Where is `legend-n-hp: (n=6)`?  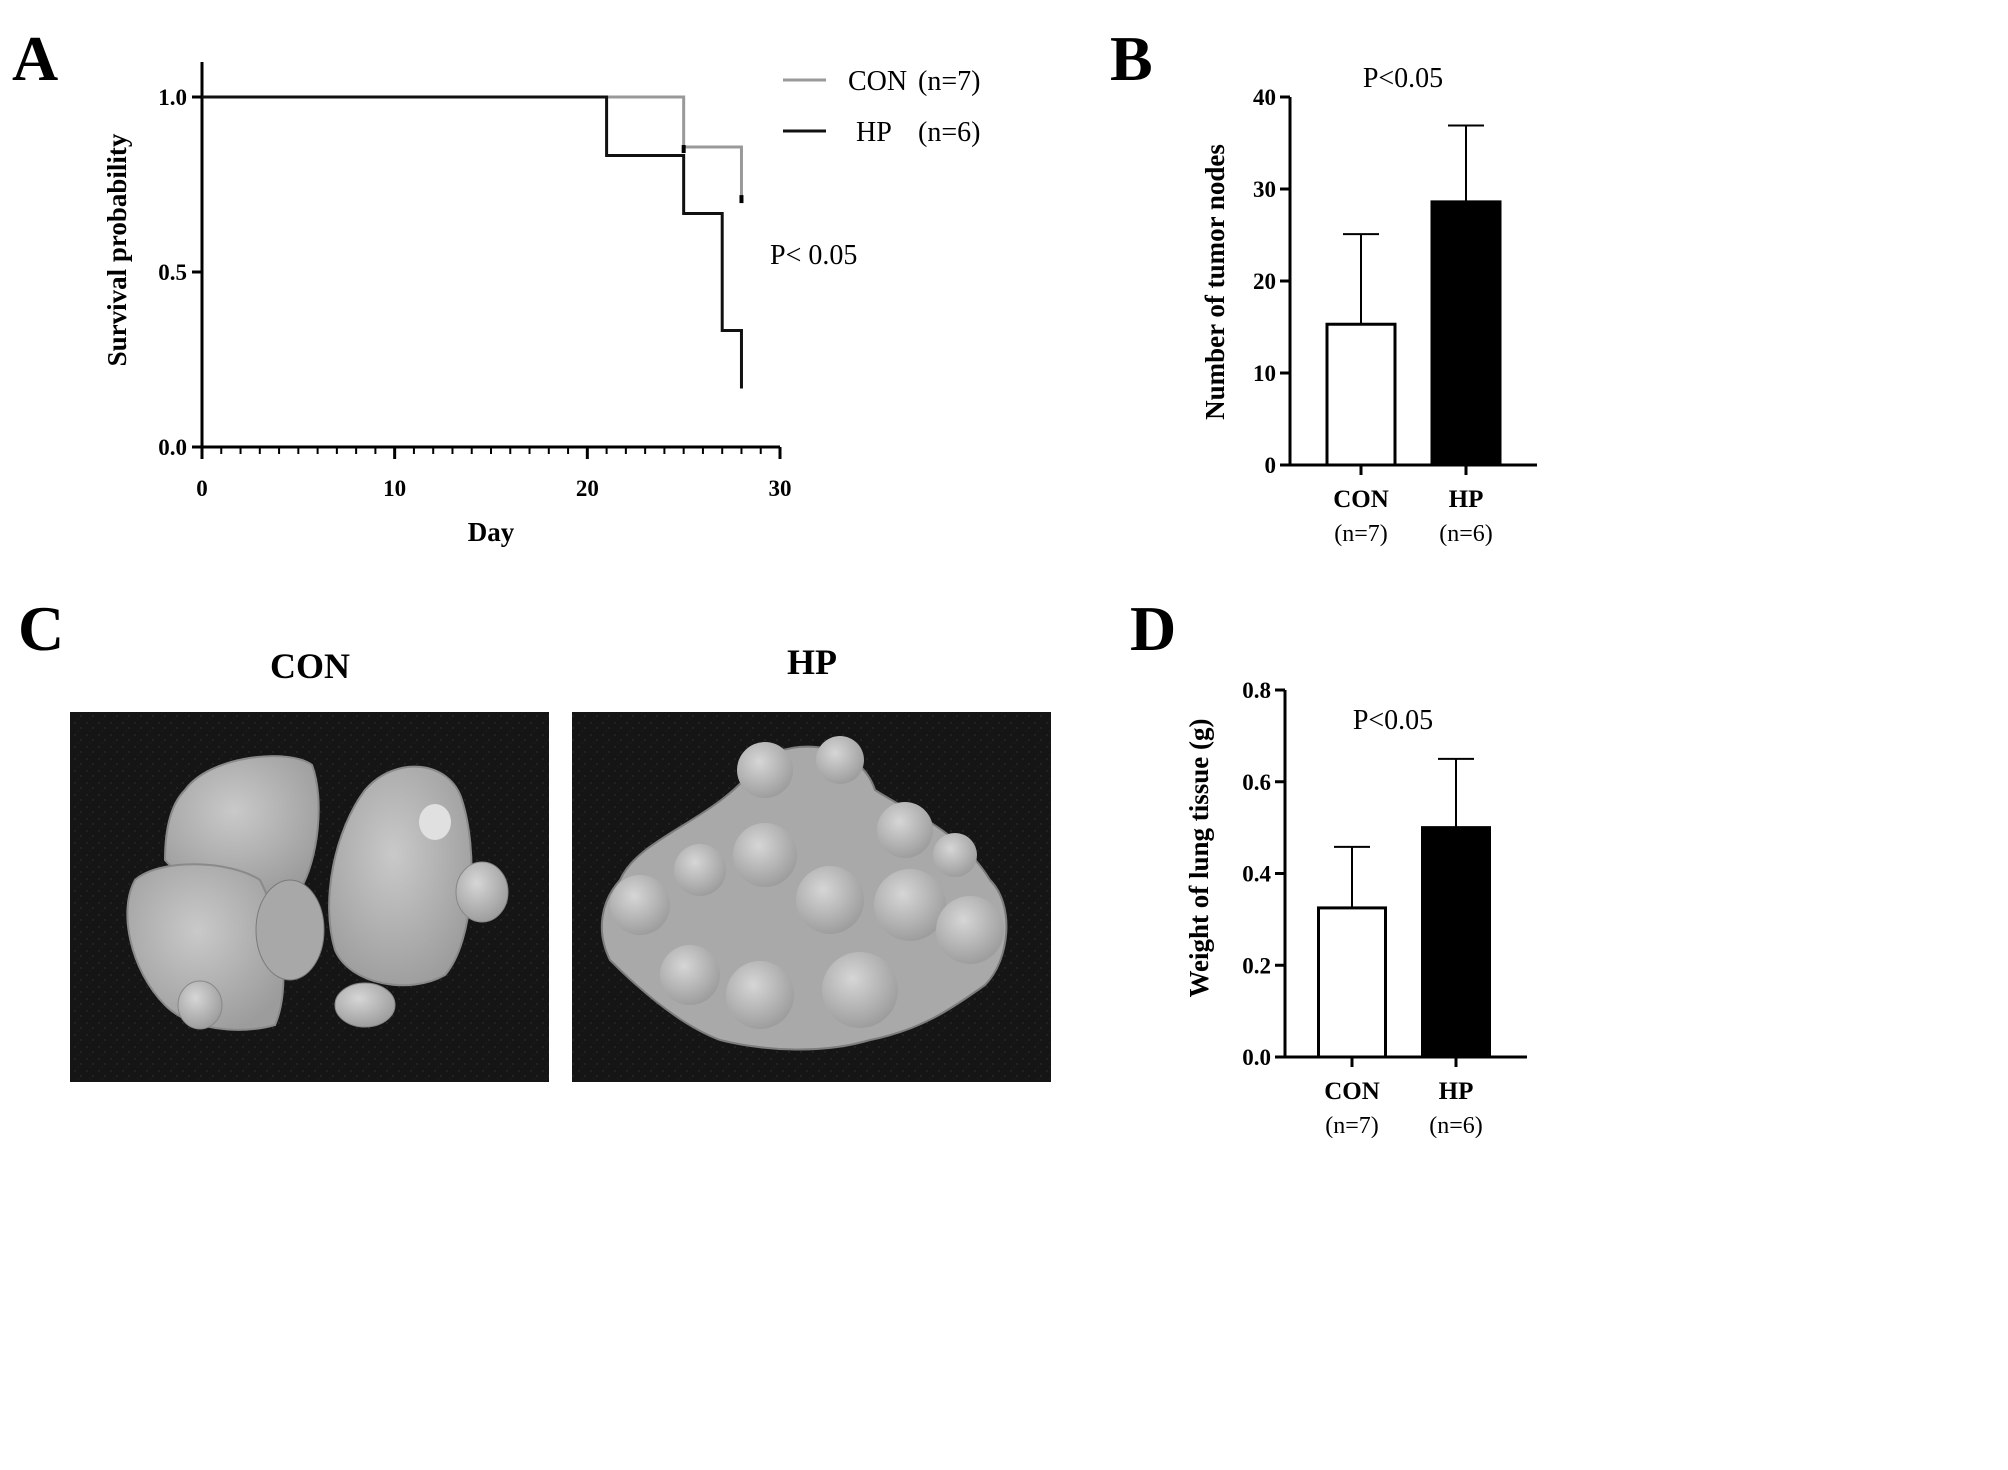
legend-n-hp: (n=6) is located at coordinates (949, 132).